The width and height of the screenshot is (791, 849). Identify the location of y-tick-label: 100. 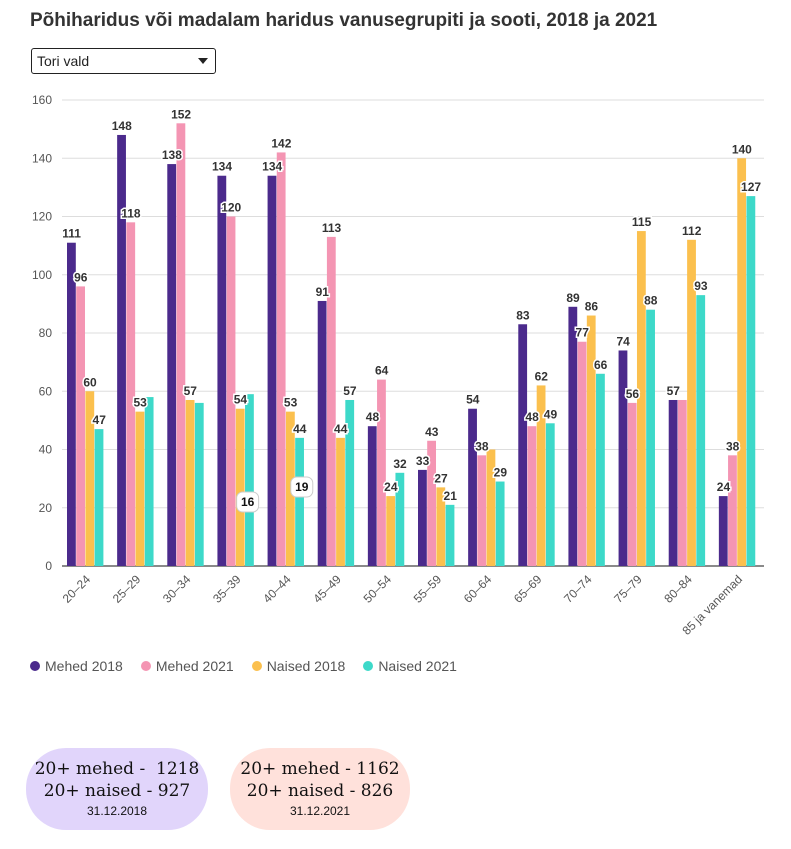
(42, 275).